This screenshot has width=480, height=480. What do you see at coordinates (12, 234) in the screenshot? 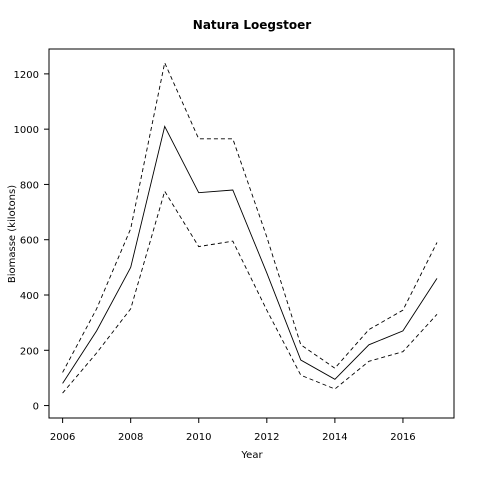
I see `y-axis-title: Biomasse (kilotons)` at bounding box center [12, 234].